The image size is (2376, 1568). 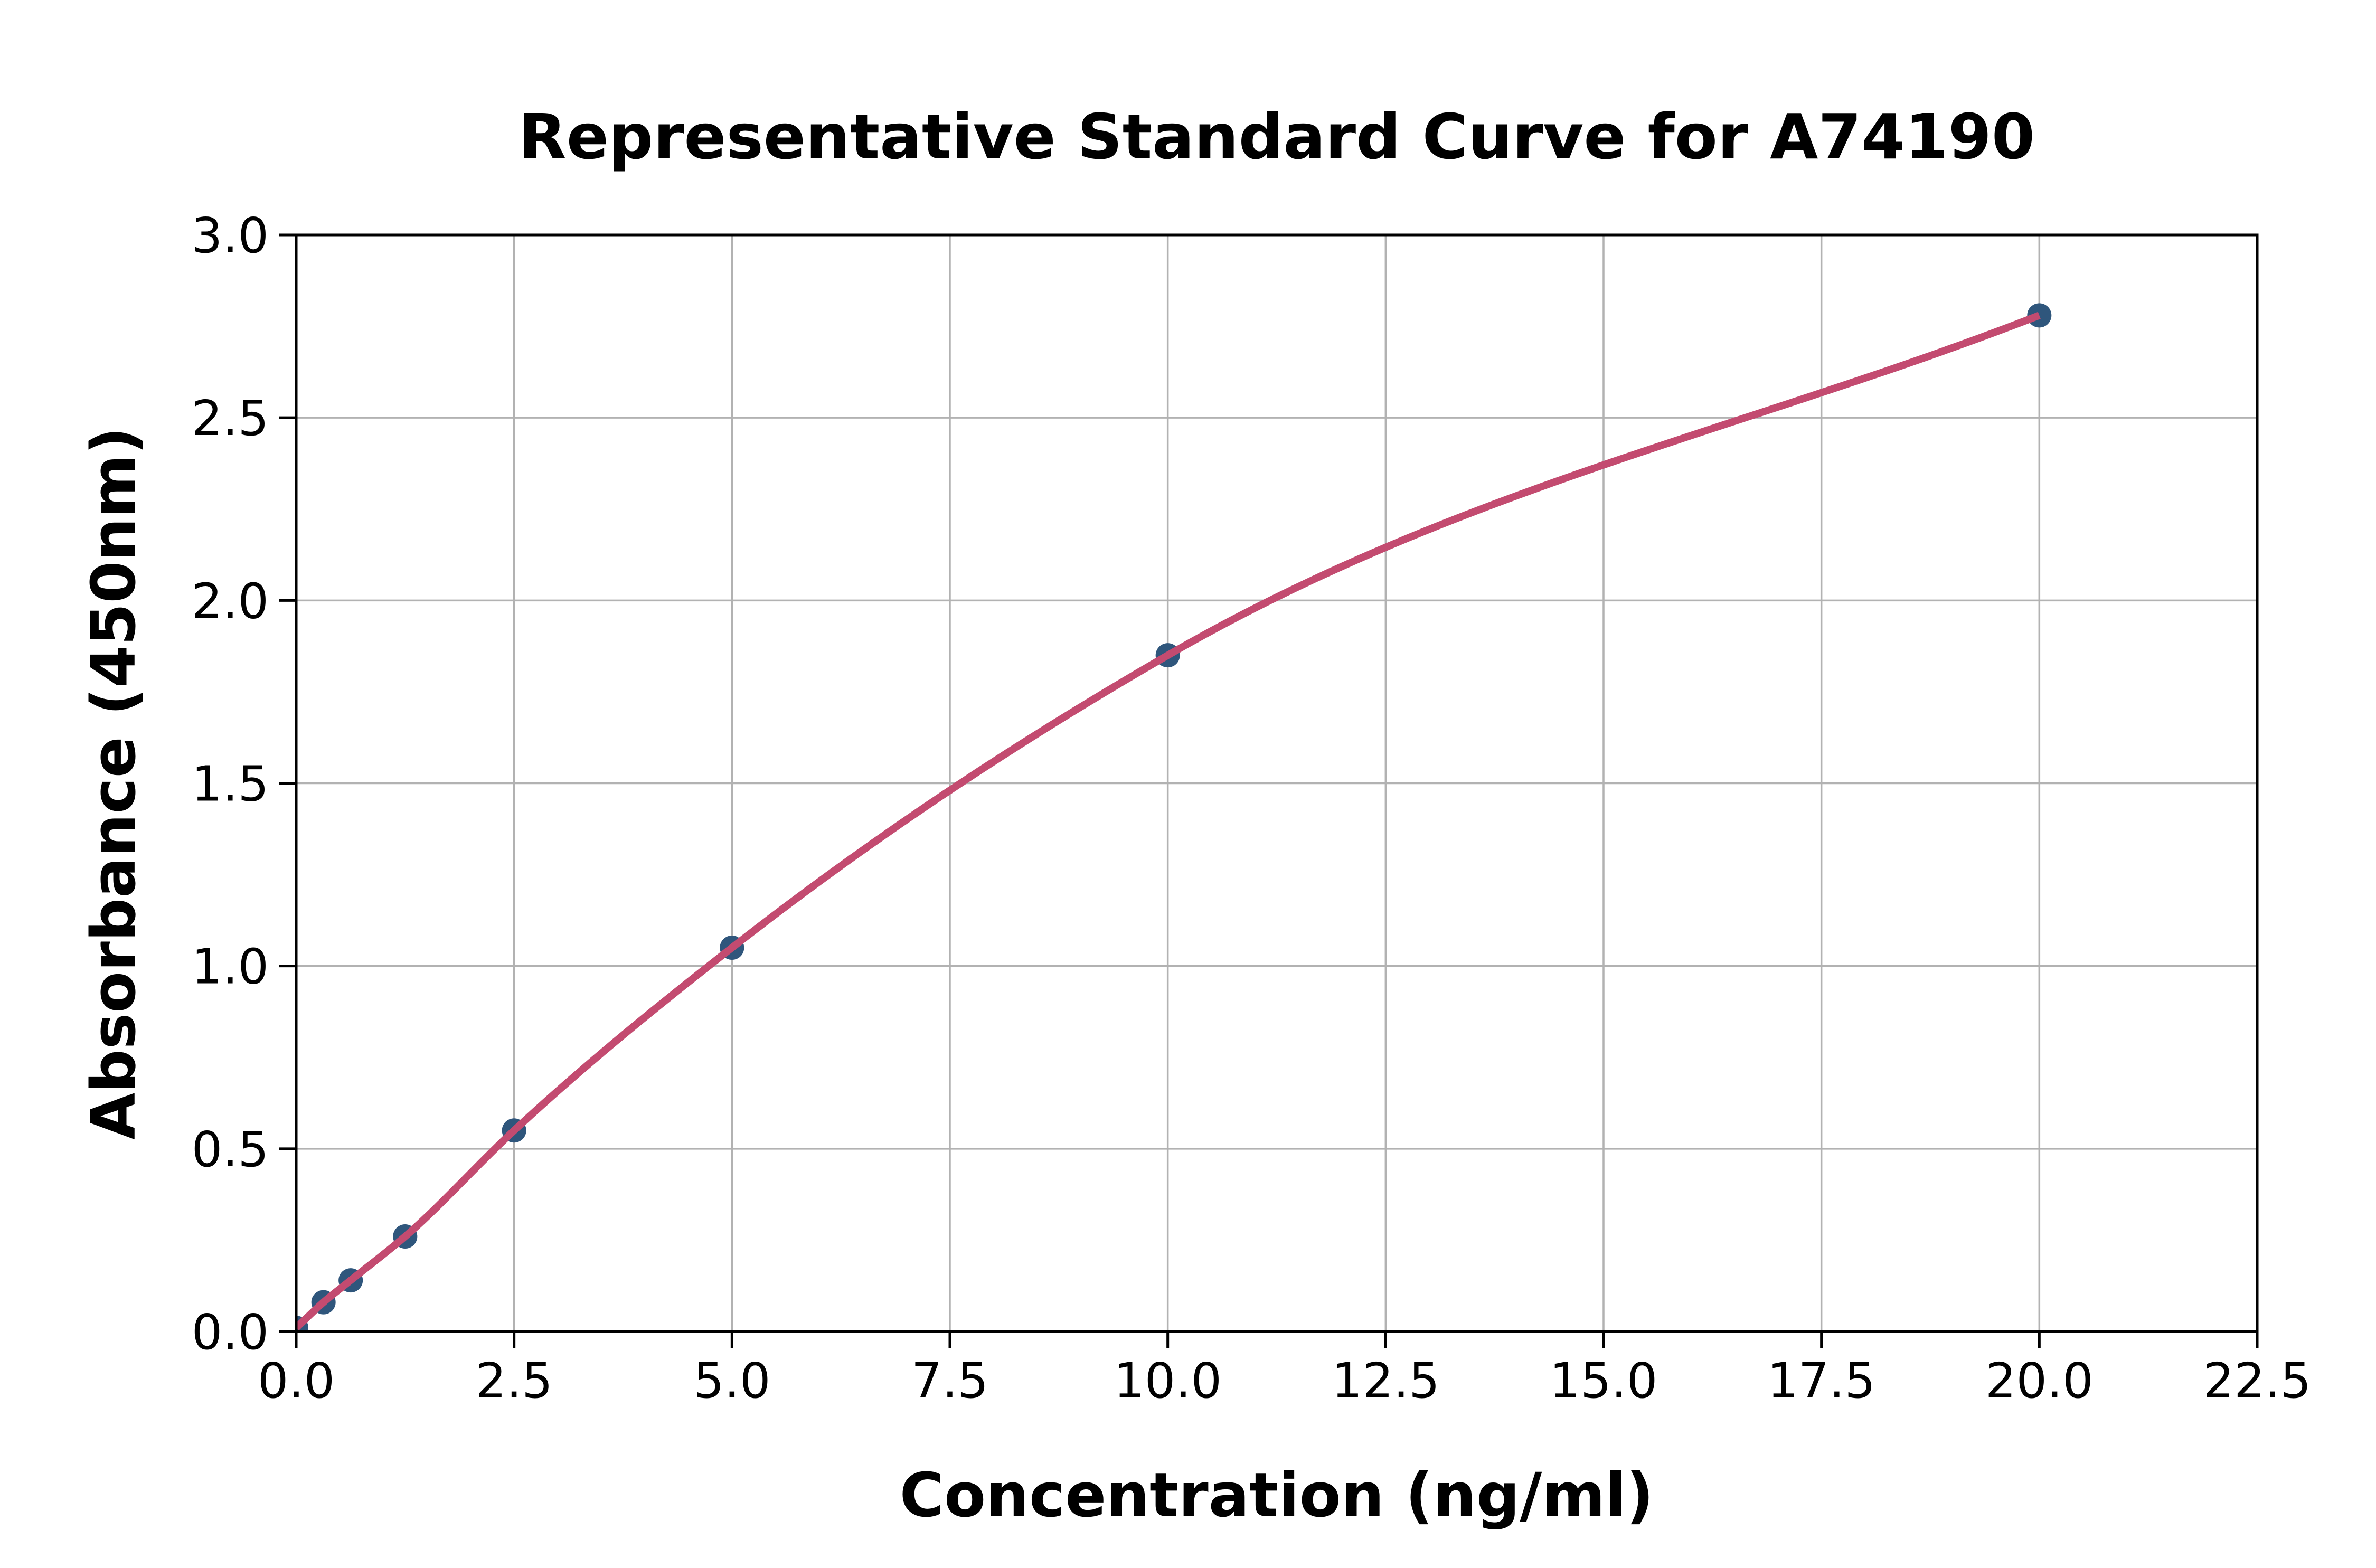 I want to click on chart-title: Representative Standard Curve for A74190, so click(x=1277, y=136).